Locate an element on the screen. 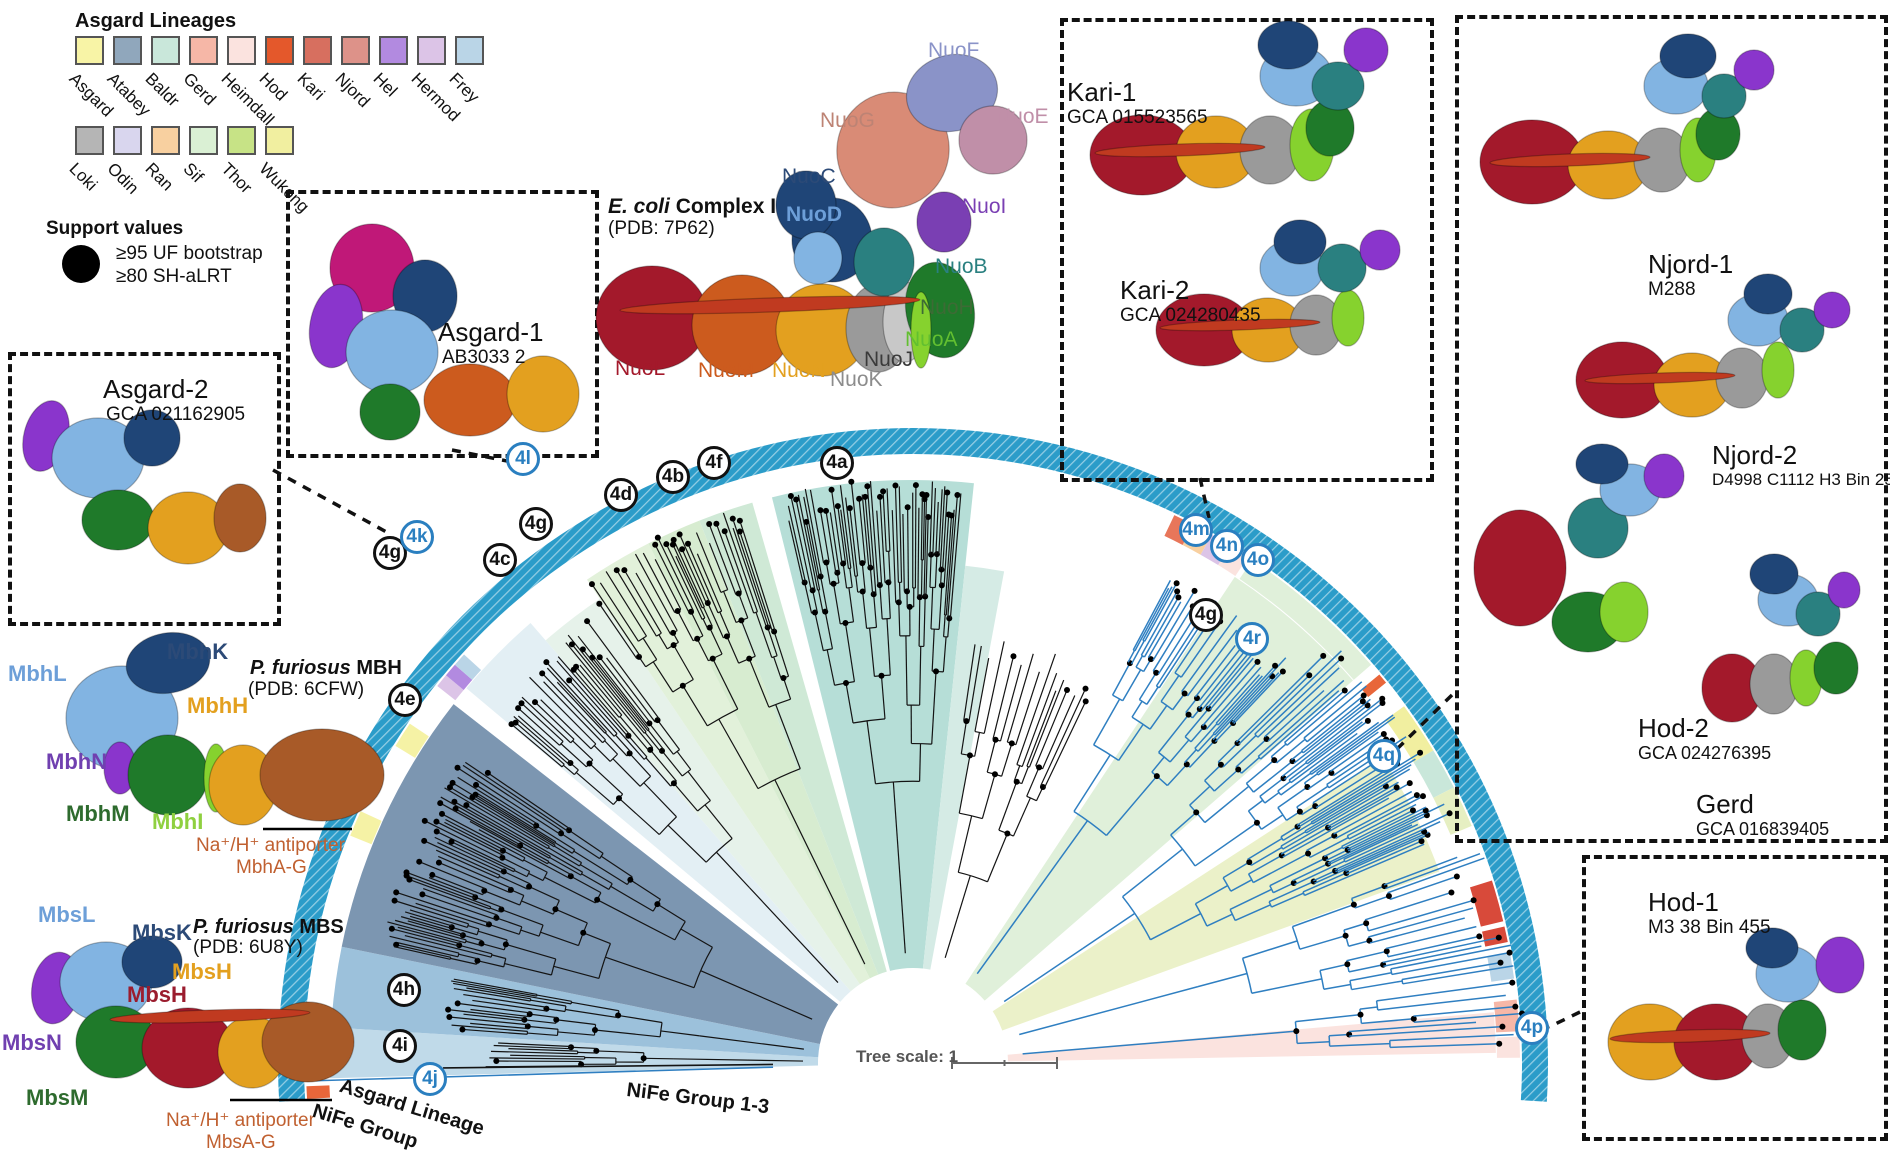 This screenshot has height=1167, width=1890. structure-njord1 is located at coordinates (1627, 119).